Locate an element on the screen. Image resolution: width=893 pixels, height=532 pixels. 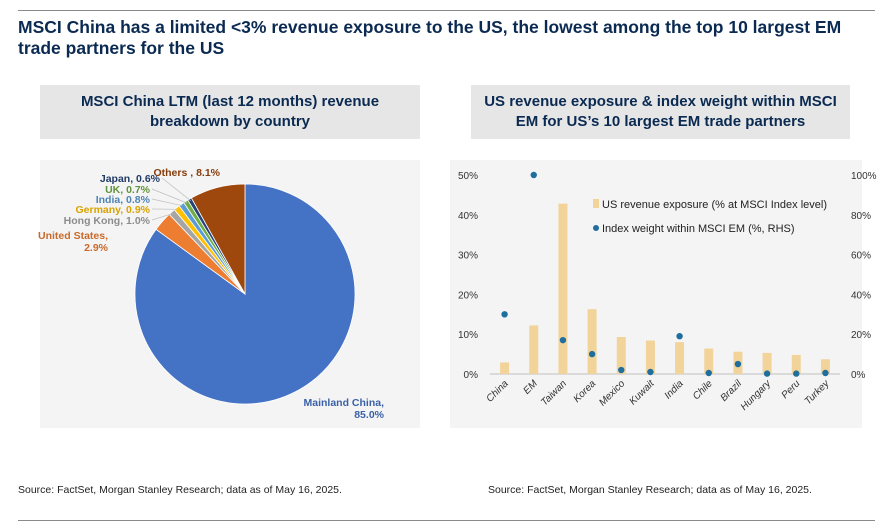
legend-dot-swatch is located at coordinates (596, 228).